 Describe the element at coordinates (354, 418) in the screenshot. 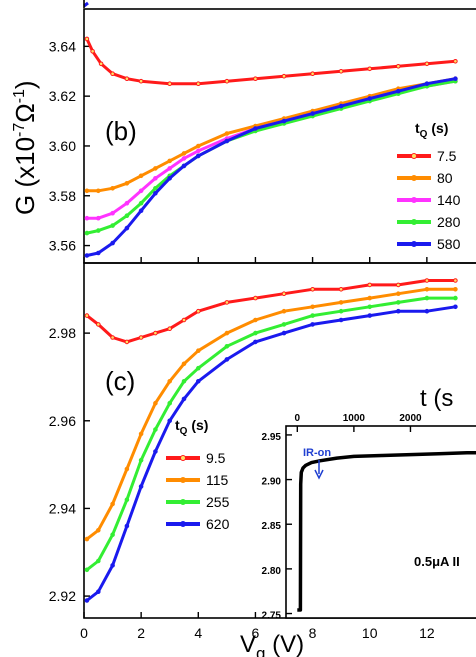

I see `x-tick-label: 1000` at that location.